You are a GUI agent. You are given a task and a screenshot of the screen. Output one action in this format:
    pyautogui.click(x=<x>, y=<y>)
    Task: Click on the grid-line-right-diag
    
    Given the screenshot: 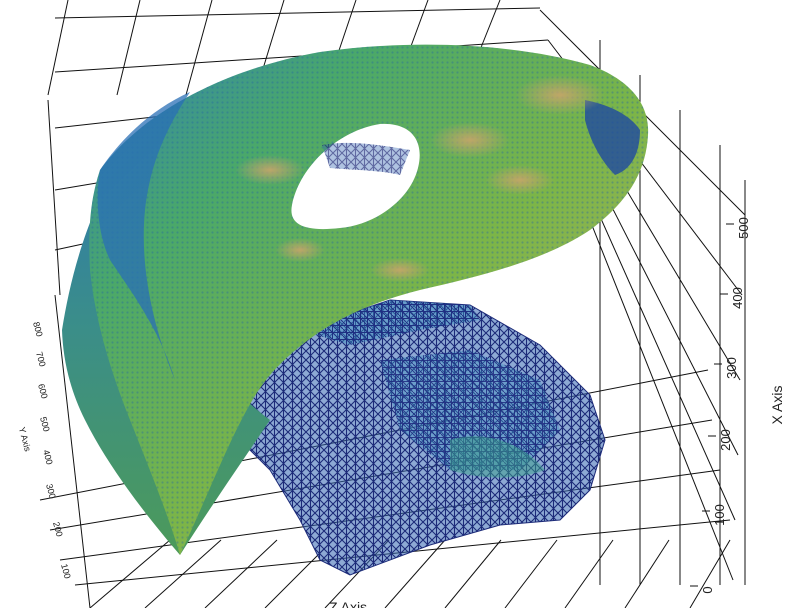 What is the action you would take?
    pyautogui.click(x=652, y=377)
    